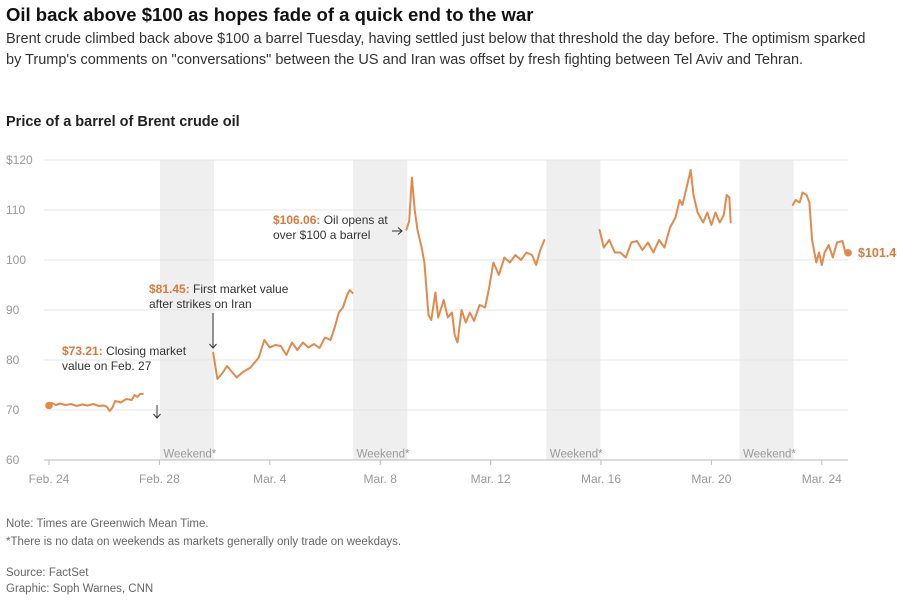 This screenshot has height=605, width=897. I want to click on x-tick-label: Feb. 24, so click(49, 479).